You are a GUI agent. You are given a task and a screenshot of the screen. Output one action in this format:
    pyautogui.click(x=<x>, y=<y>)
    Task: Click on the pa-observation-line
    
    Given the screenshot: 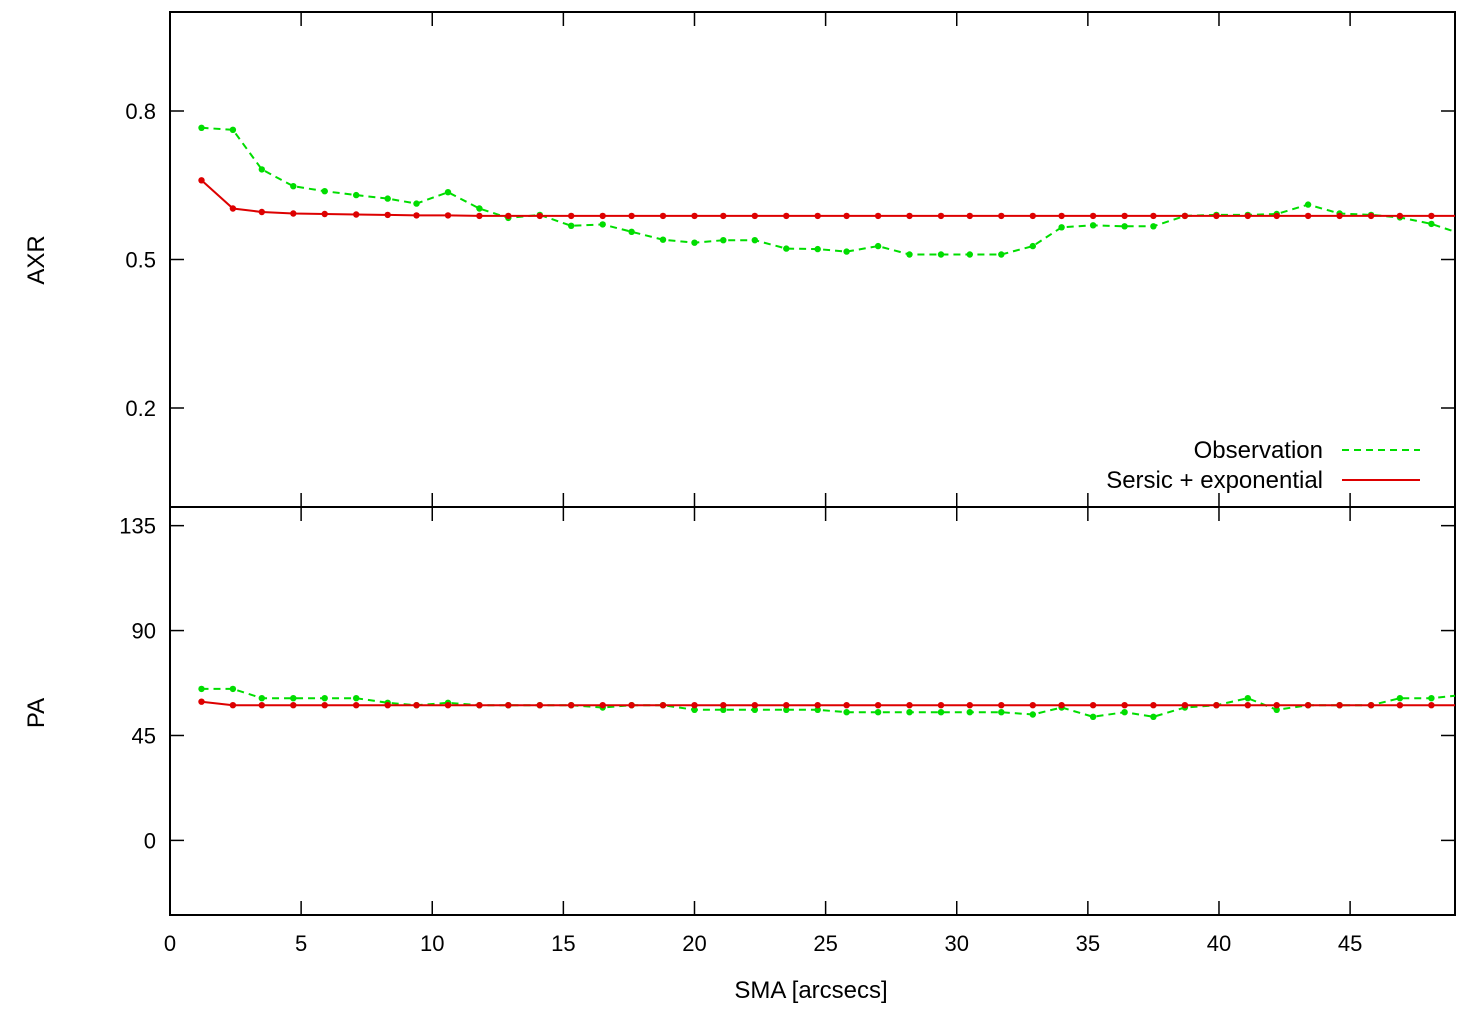 What is the action you would take?
    pyautogui.click(x=828, y=702)
    